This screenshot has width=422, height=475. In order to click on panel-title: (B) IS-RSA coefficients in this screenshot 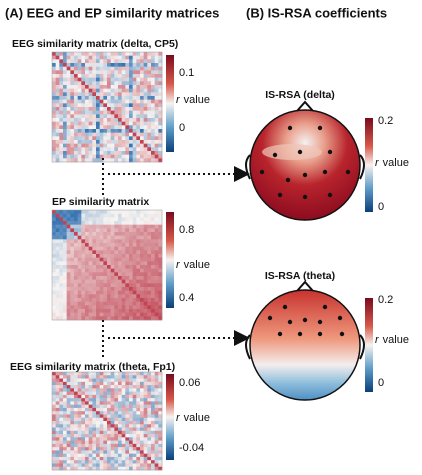, I will do `click(316, 12)`.